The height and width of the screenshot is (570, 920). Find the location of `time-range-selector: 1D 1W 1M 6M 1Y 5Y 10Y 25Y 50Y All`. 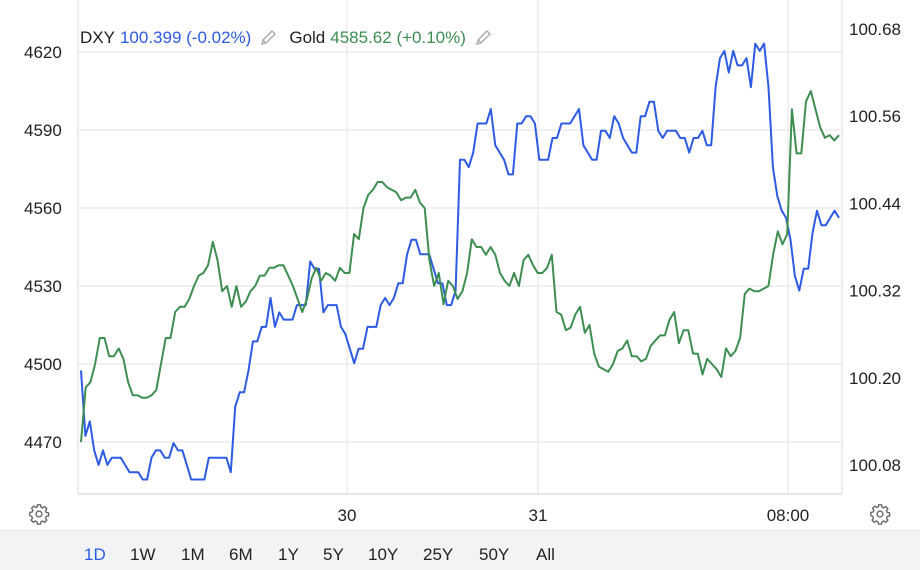

time-range-selector: 1D 1W 1M 6M 1Y 5Y 10Y 25Y 50Y All is located at coordinates (460, 550).